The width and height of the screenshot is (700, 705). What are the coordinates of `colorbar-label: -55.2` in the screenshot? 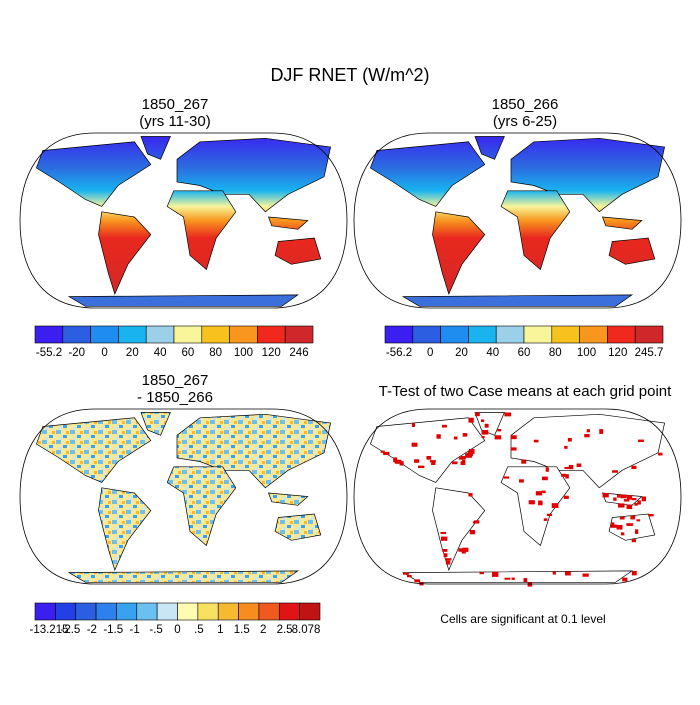 It's located at (49, 353).